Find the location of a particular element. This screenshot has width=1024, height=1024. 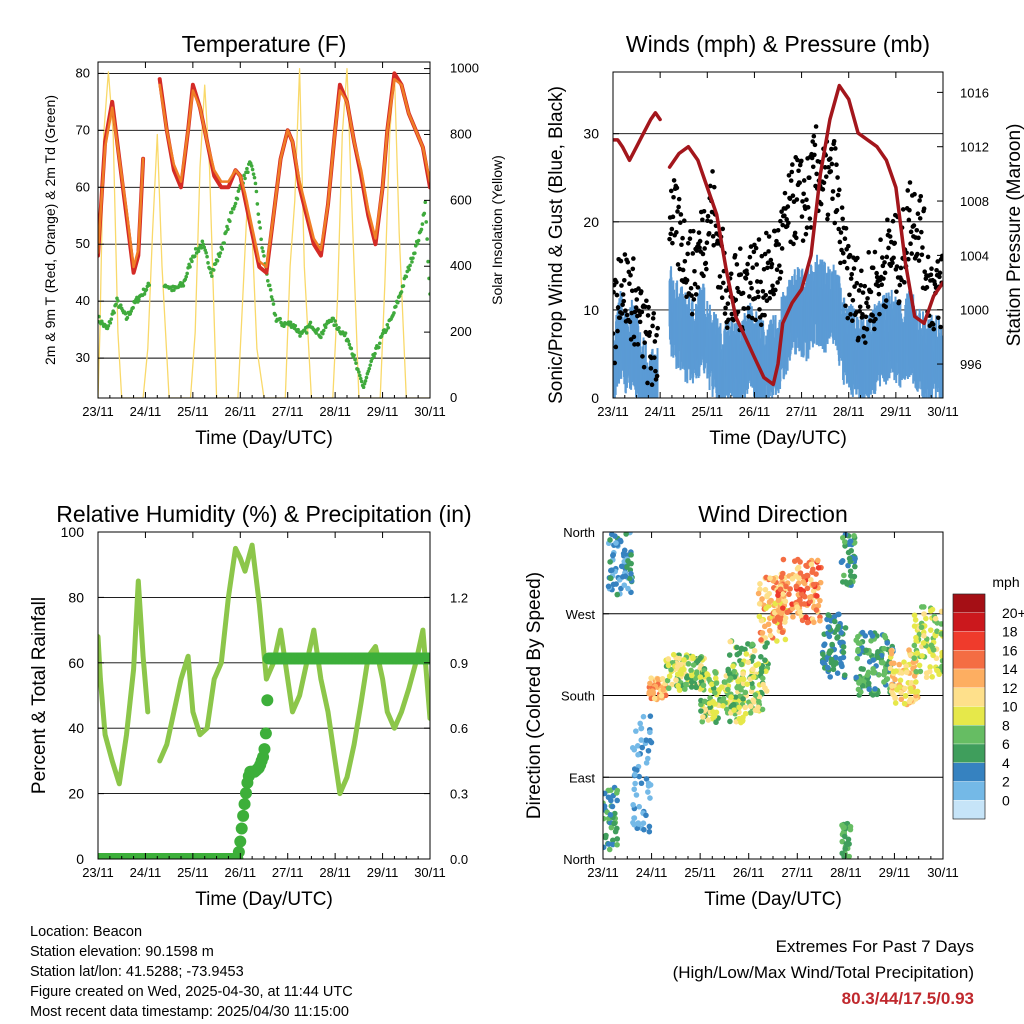

colorbar-label: 0 is located at coordinates (1006, 800).